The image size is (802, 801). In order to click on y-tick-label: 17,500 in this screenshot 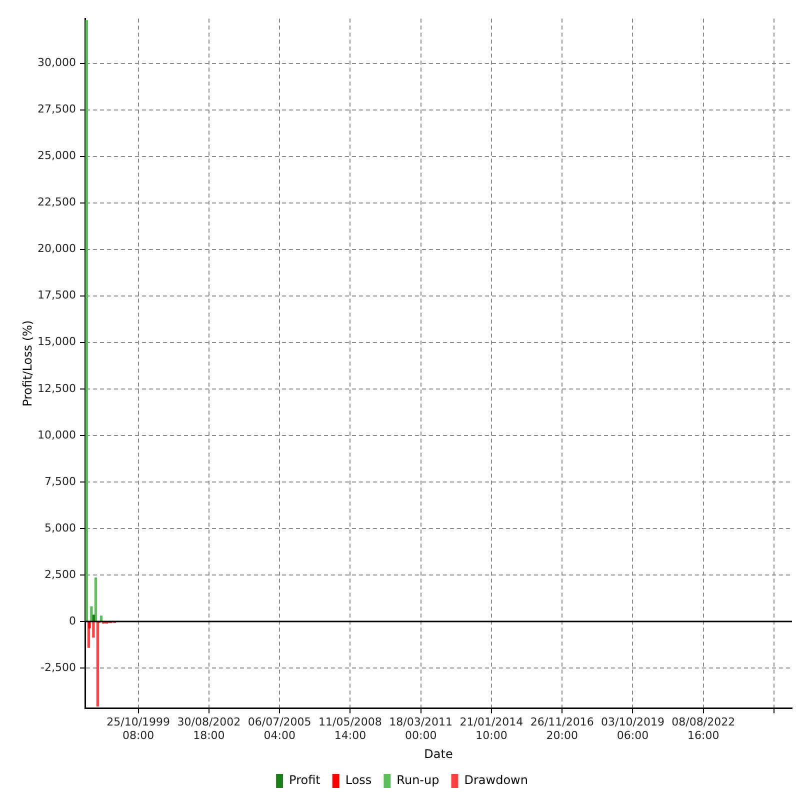, I will do `click(57, 295)`.